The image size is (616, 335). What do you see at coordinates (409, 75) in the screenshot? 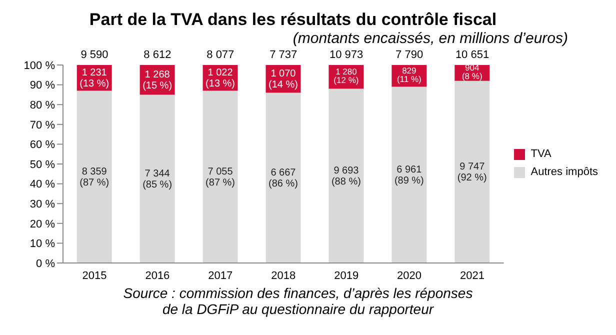
I see `data-label: 829 (11 %)` at bounding box center [409, 75].